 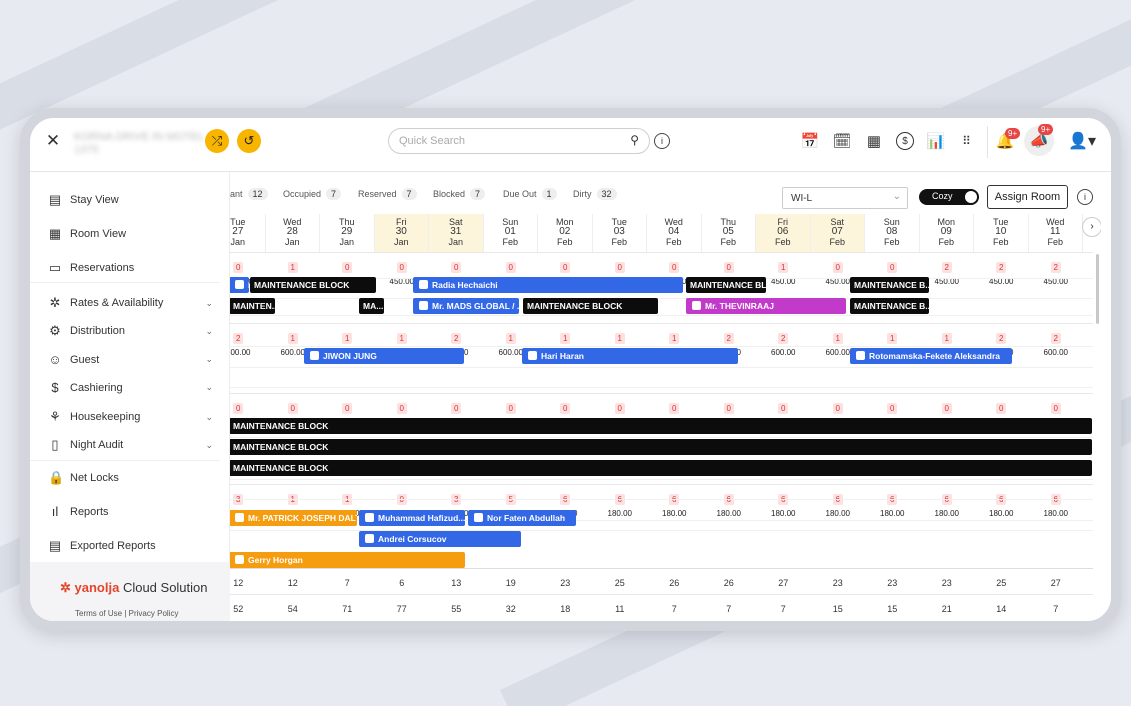 What do you see at coordinates (130, 387) in the screenshot?
I see `sidebar-item-cashiering: $ Cashiering ⌄` at bounding box center [130, 387].